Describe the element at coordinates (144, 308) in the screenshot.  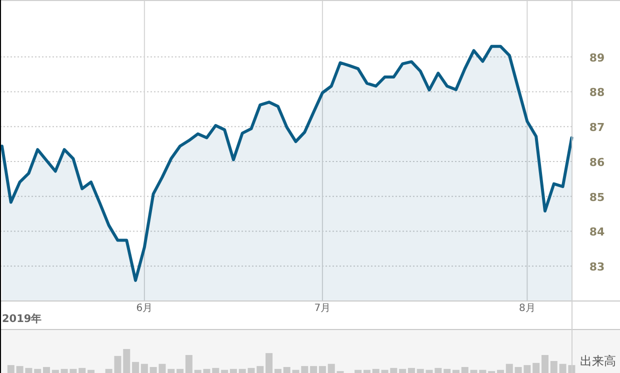
I see `x-tick-label: 6月` at that location.